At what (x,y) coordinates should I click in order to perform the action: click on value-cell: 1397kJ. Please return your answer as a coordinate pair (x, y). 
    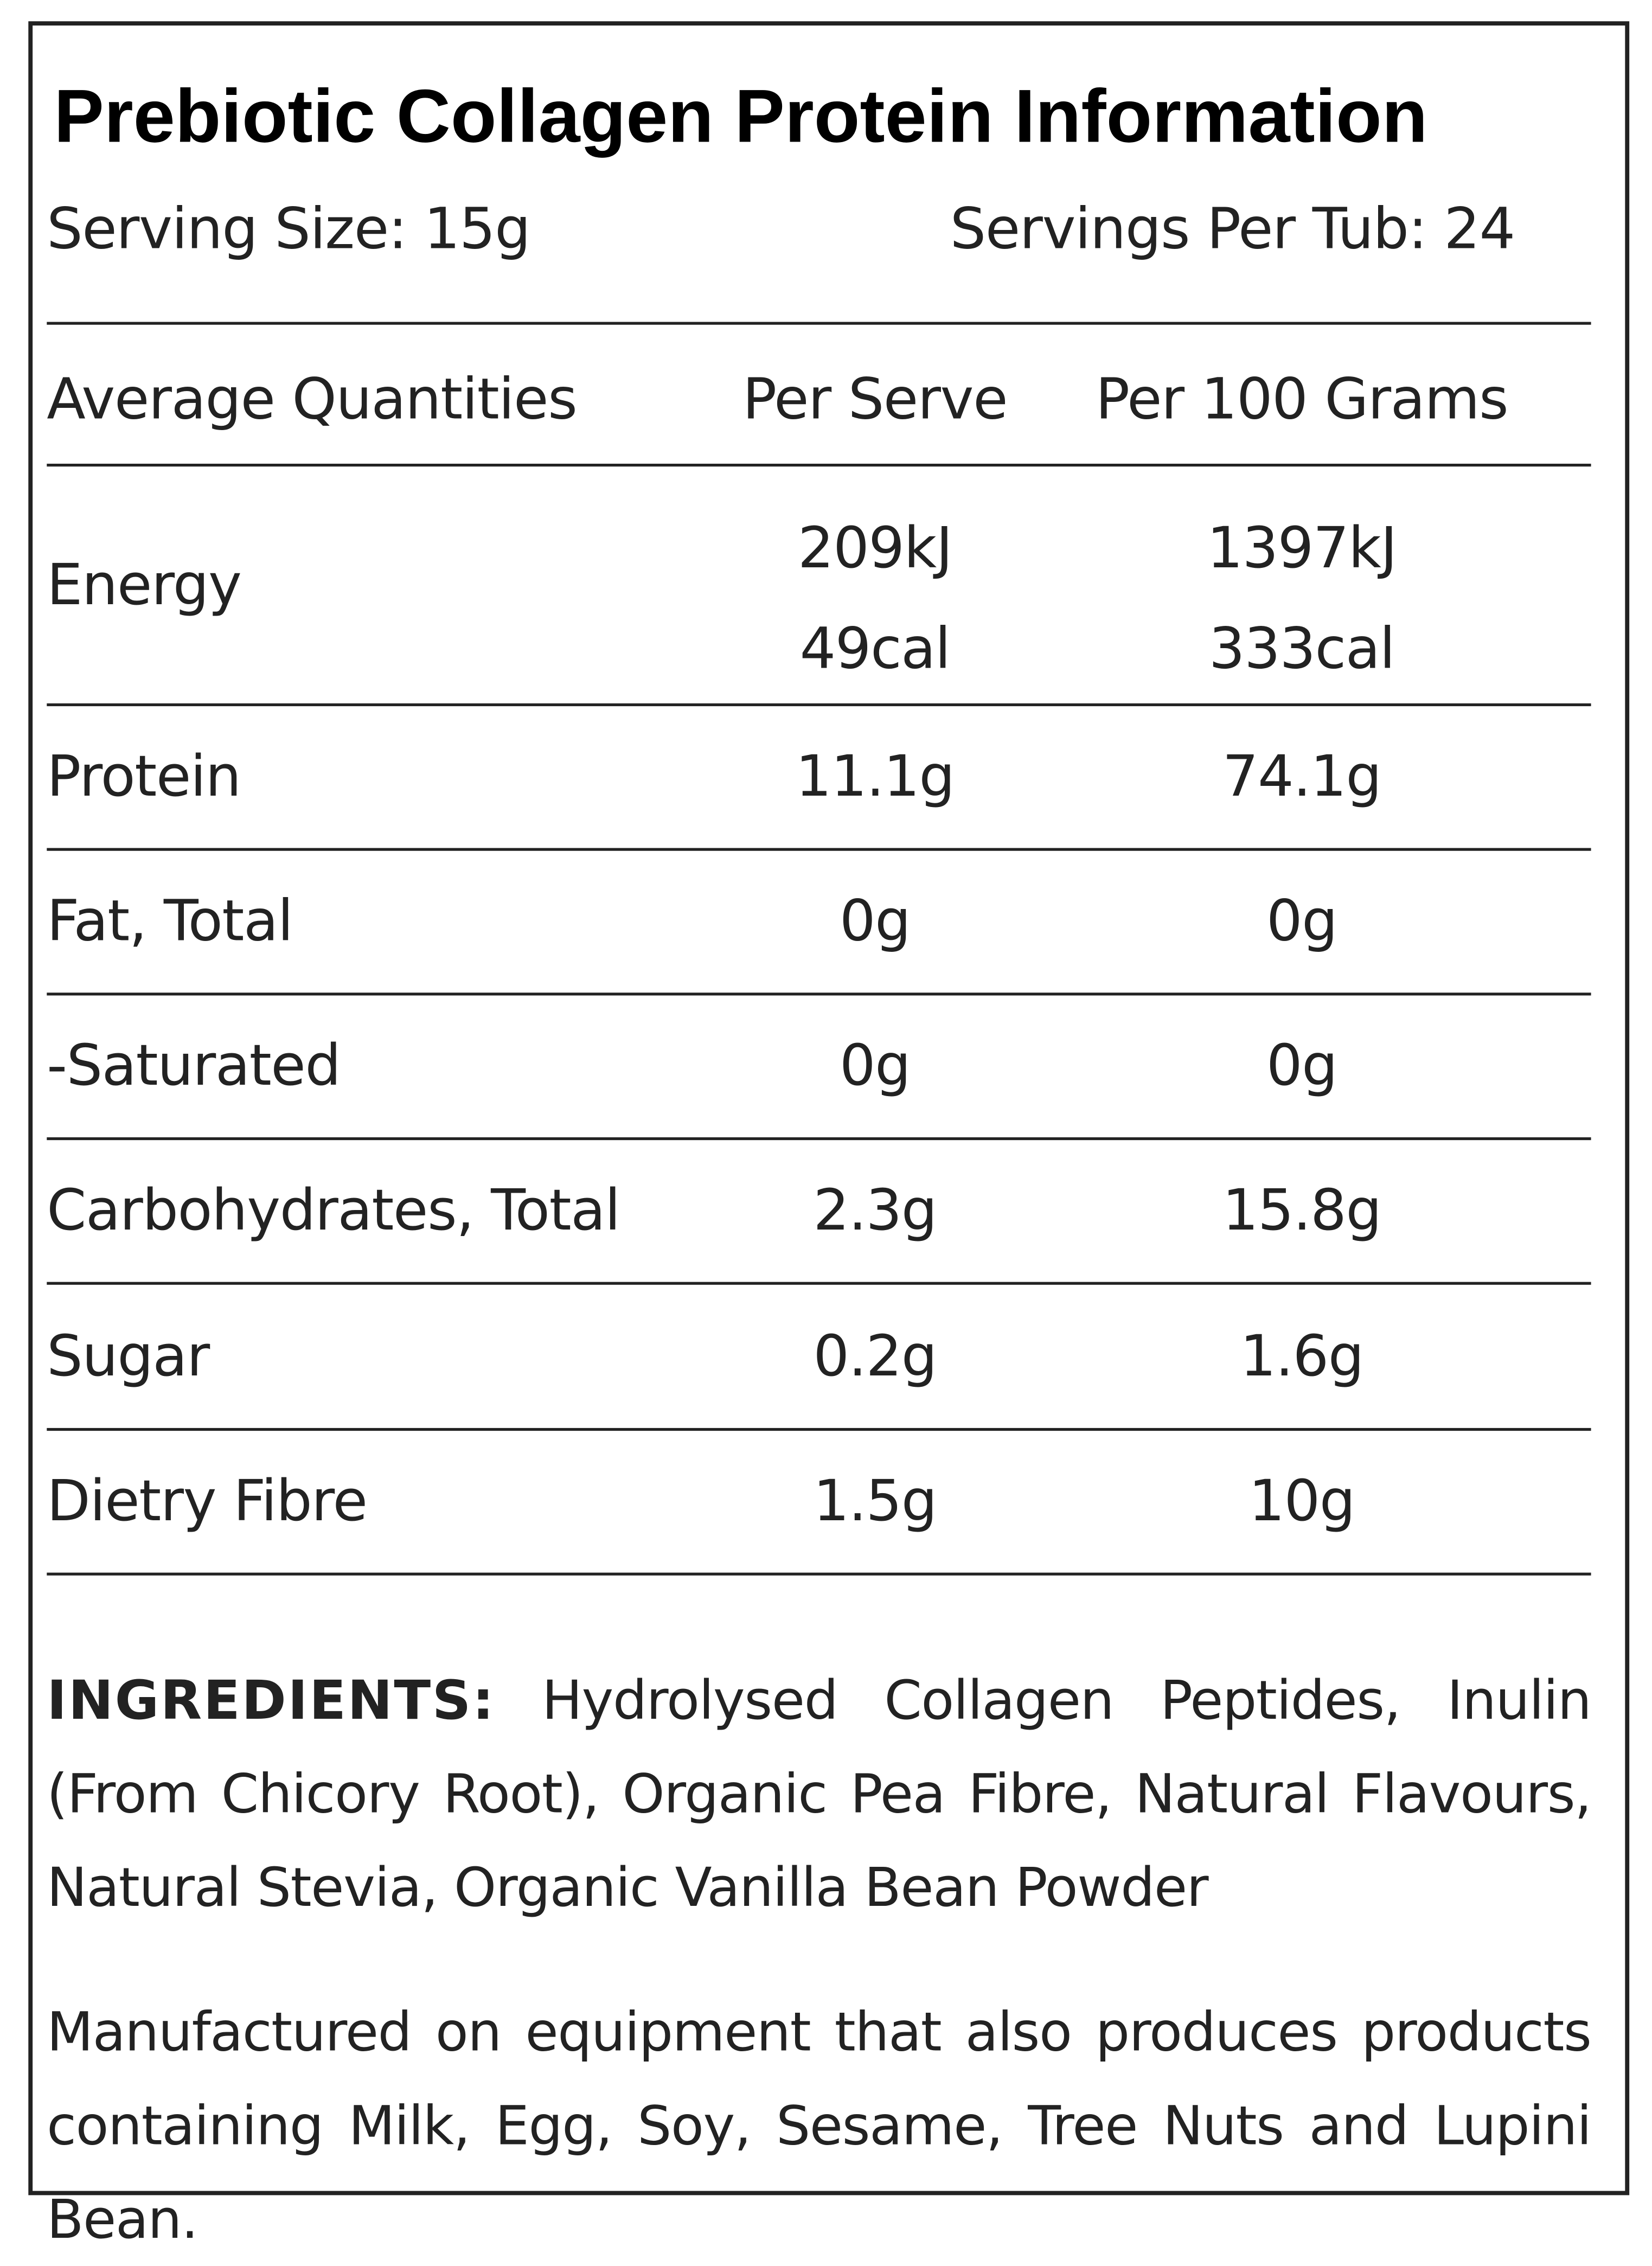
    Looking at the image, I should click on (1302, 548).